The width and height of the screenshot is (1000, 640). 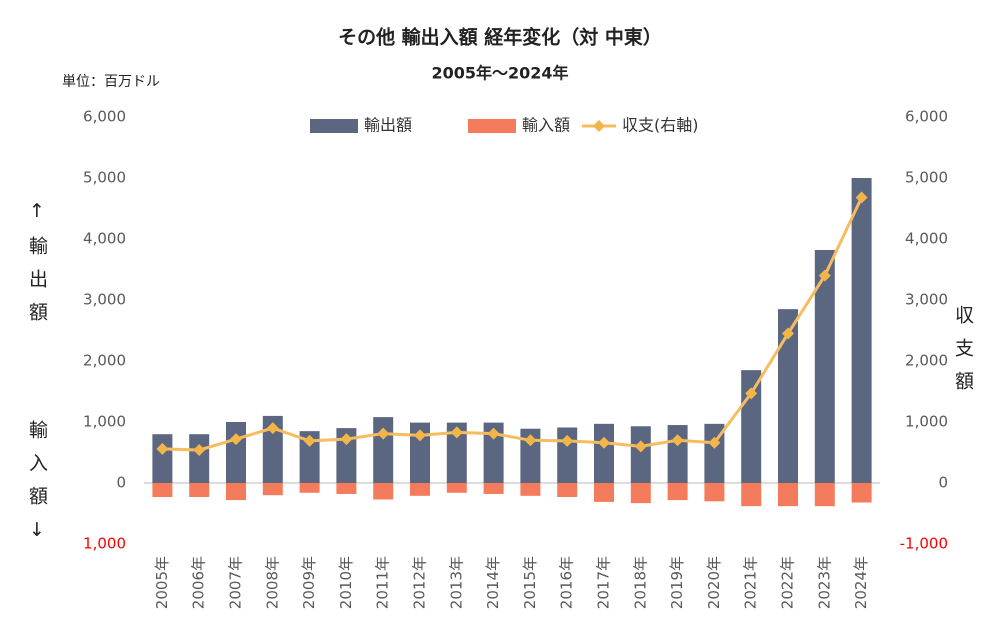 I want to click on y-tick-label: 3,000, so click(x=104, y=300).